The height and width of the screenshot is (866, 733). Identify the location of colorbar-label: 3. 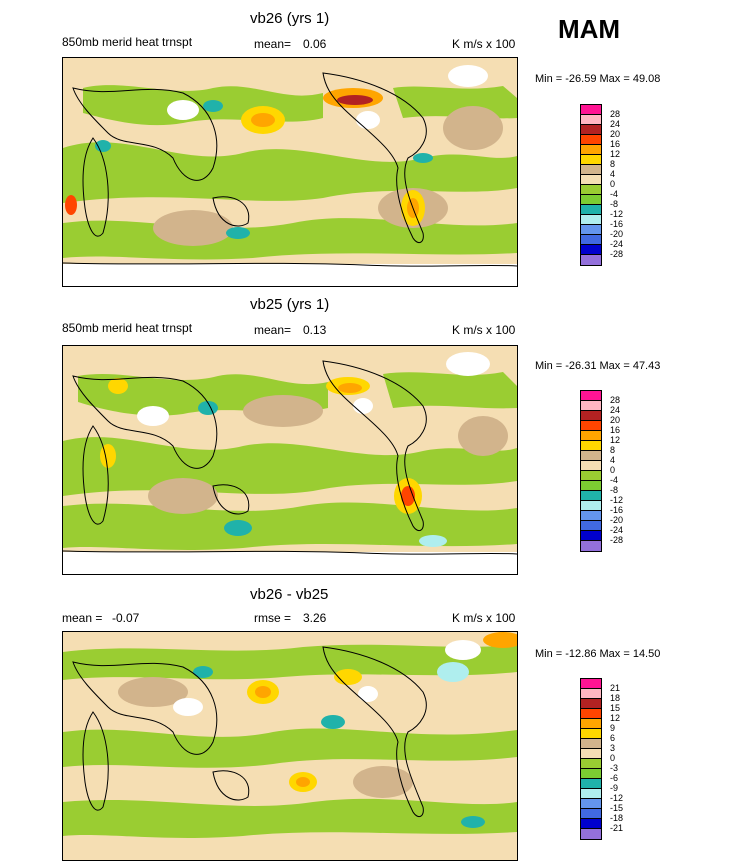
(613, 748).